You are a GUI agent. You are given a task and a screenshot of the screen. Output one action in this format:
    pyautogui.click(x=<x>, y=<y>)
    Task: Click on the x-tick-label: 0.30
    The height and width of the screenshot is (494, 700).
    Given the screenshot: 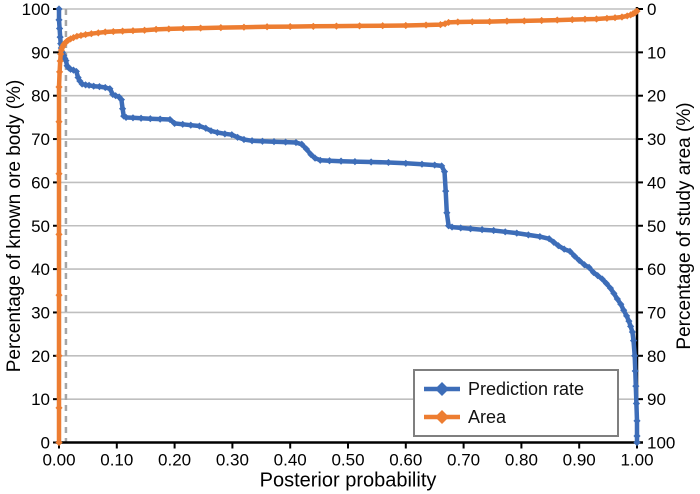 What is the action you would take?
    pyautogui.click(x=232, y=460)
    